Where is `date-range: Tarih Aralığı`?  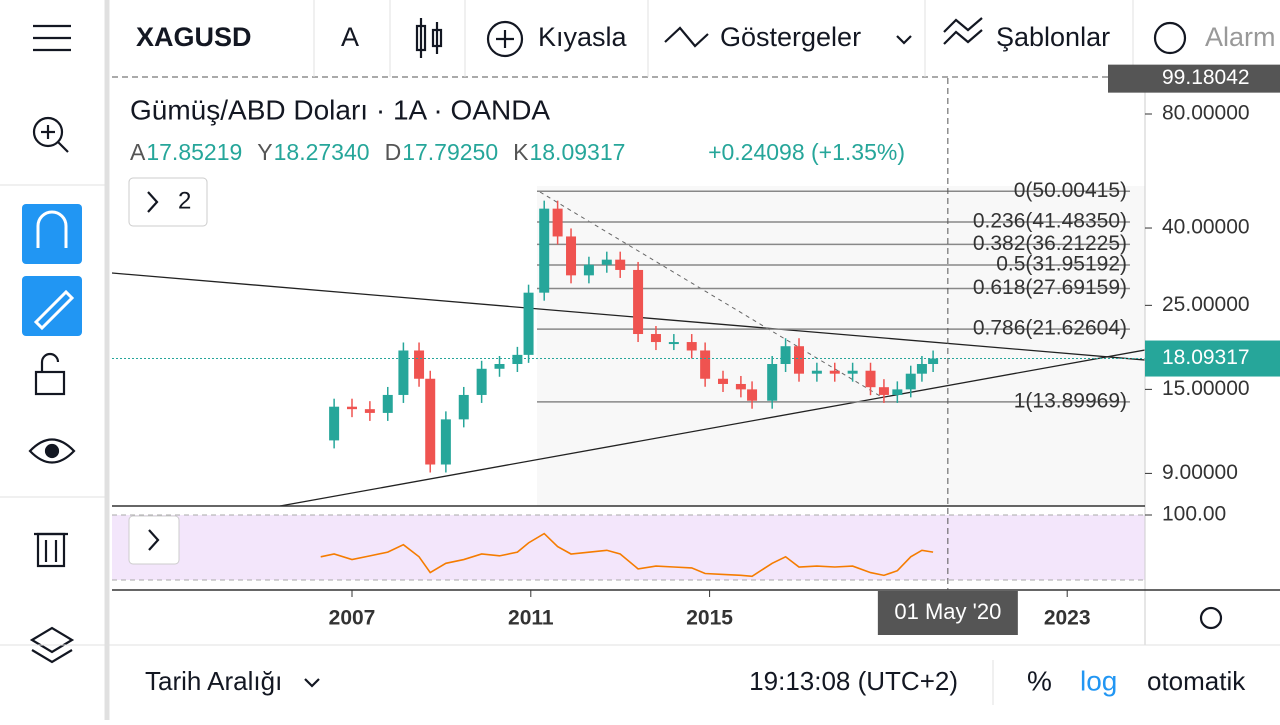 date-range: Tarih Aralığı is located at coordinates (213, 681).